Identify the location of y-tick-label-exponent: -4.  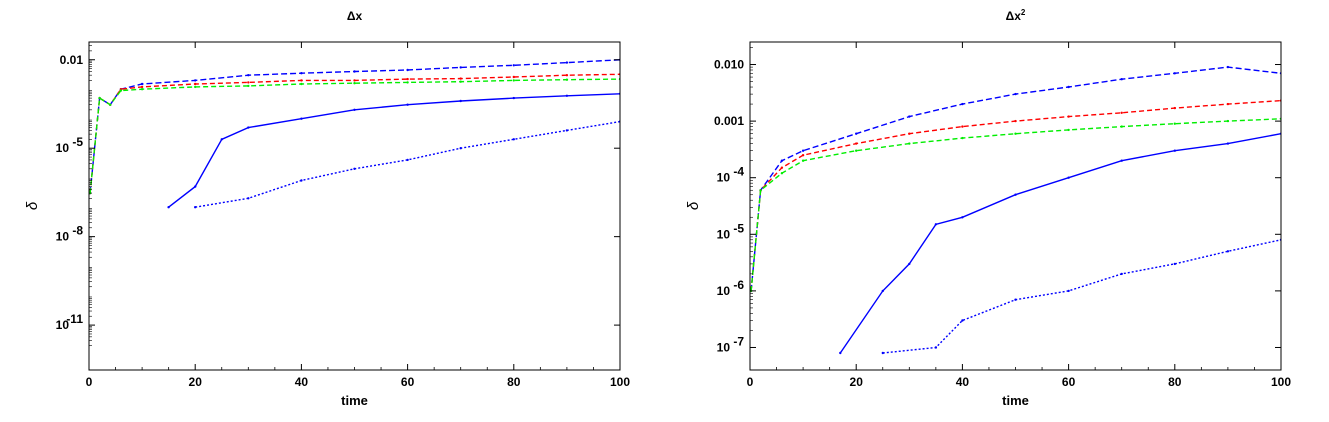
(738, 172).